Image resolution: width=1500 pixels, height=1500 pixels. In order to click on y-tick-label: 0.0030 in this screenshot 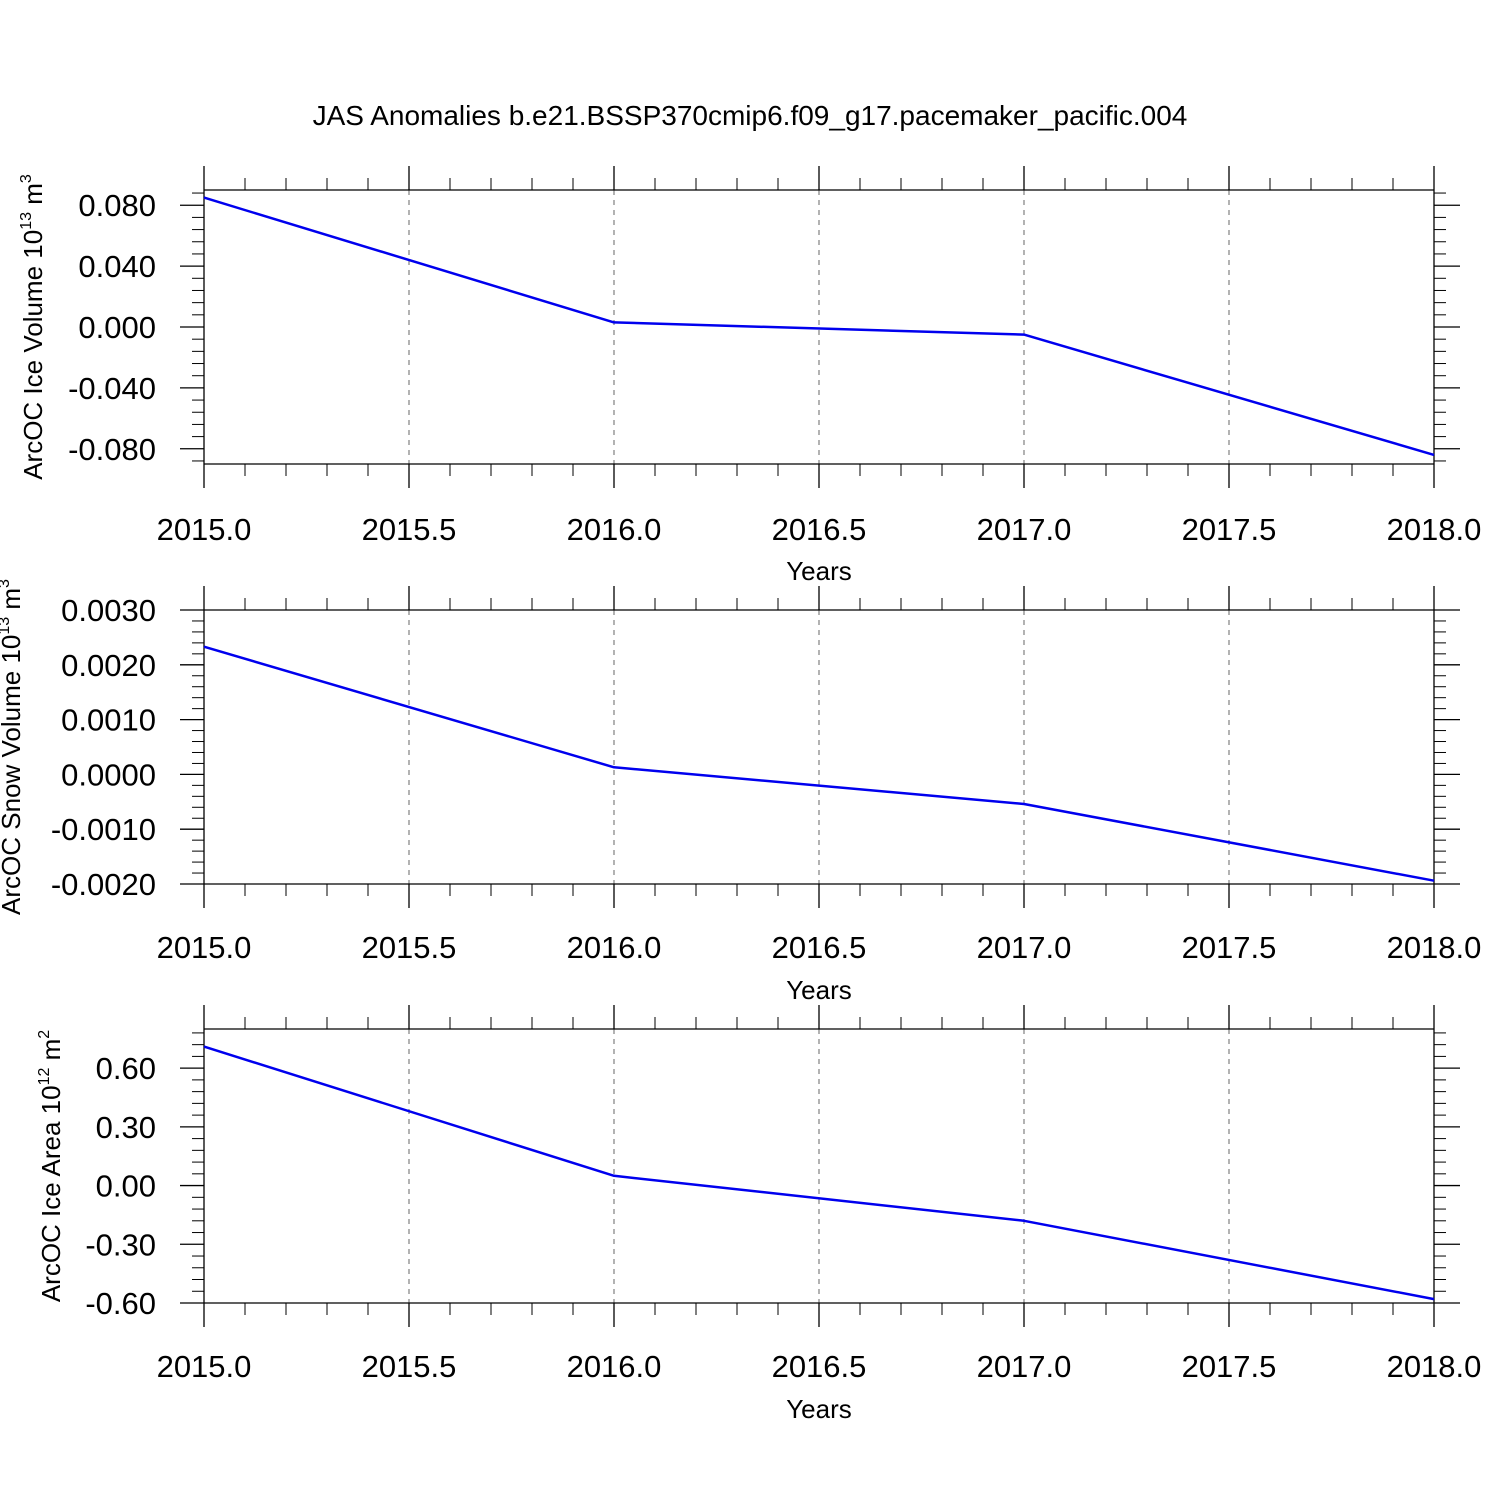, I will do `click(108, 610)`.